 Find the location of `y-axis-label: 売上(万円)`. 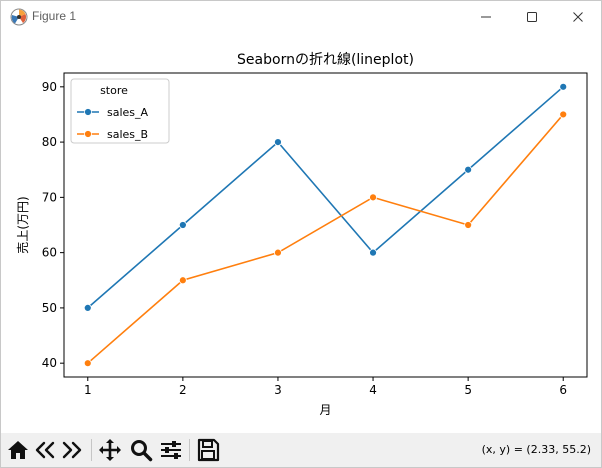

y-axis-label: 売上(万円) is located at coordinates (22, 224).